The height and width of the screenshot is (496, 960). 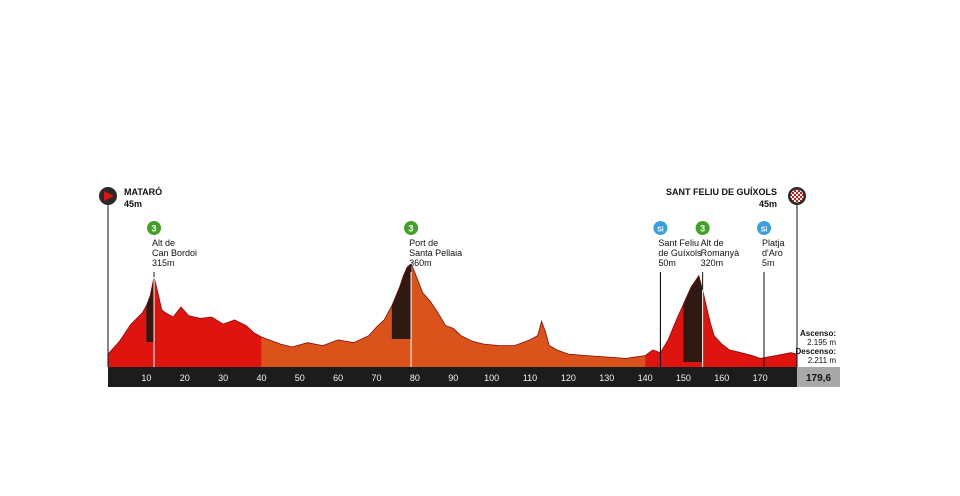 What do you see at coordinates (174, 253) in the screenshot?
I see `marker-label-line: Can Bordoi` at bounding box center [174, 253].